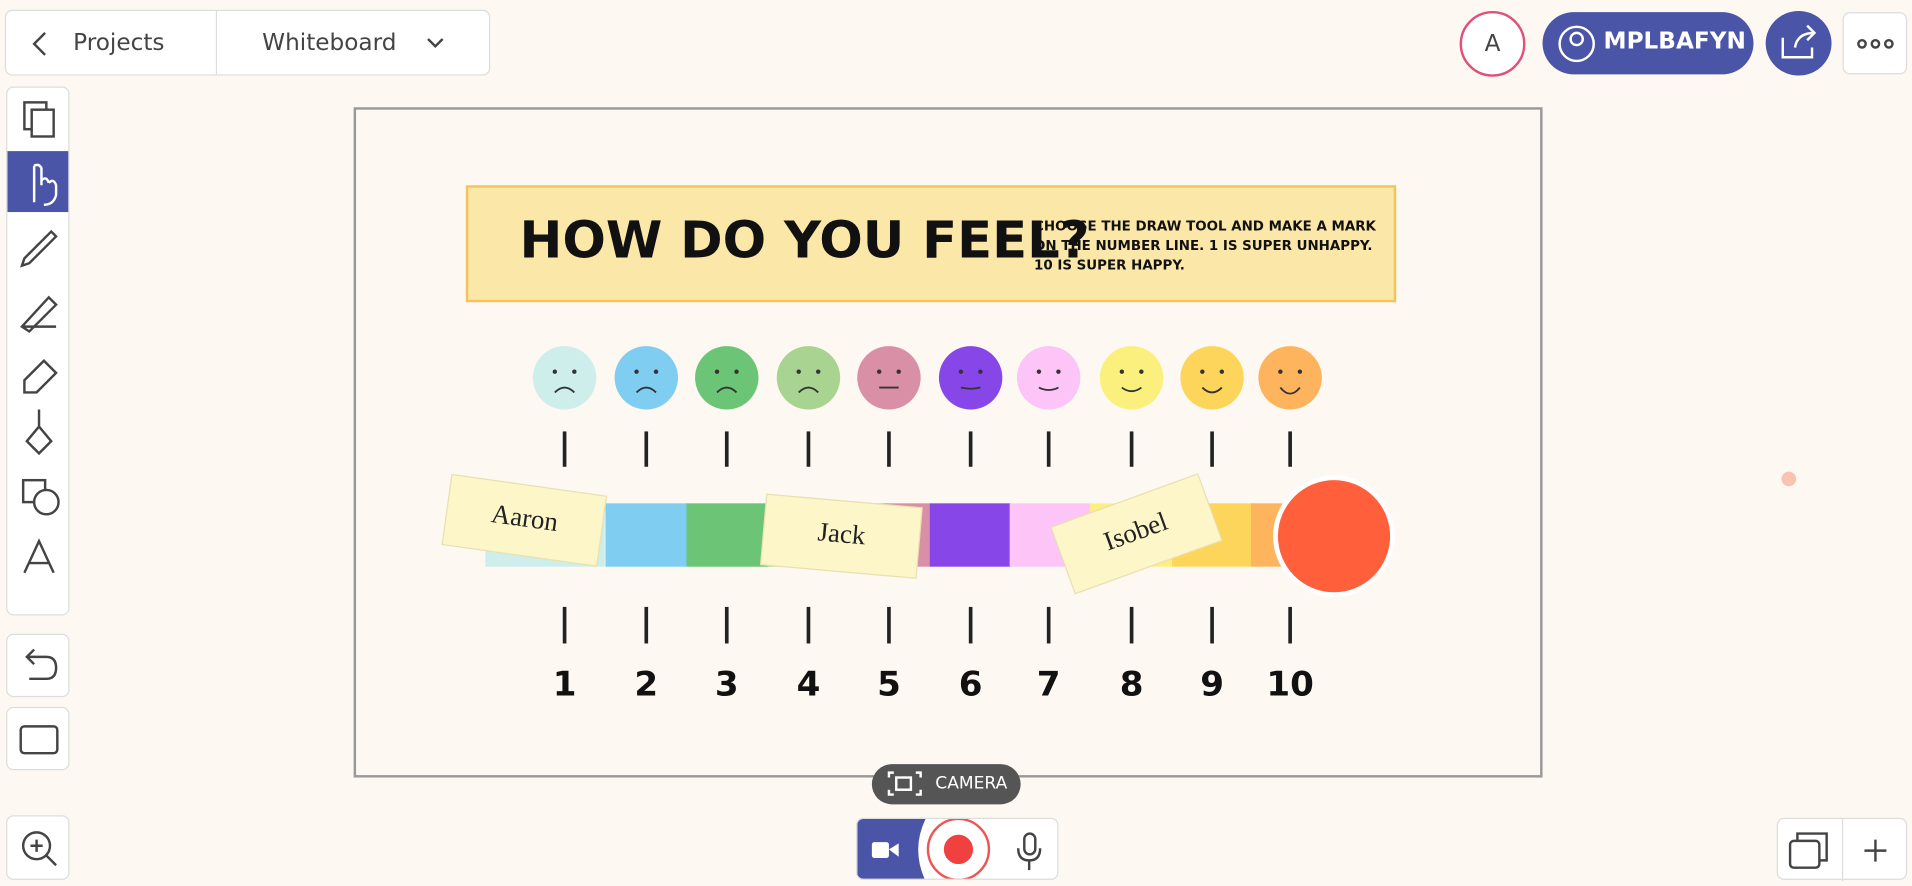  Describe the element at coordinates (889, 685) in the screenshot. I see `number-label: 5` at that location.